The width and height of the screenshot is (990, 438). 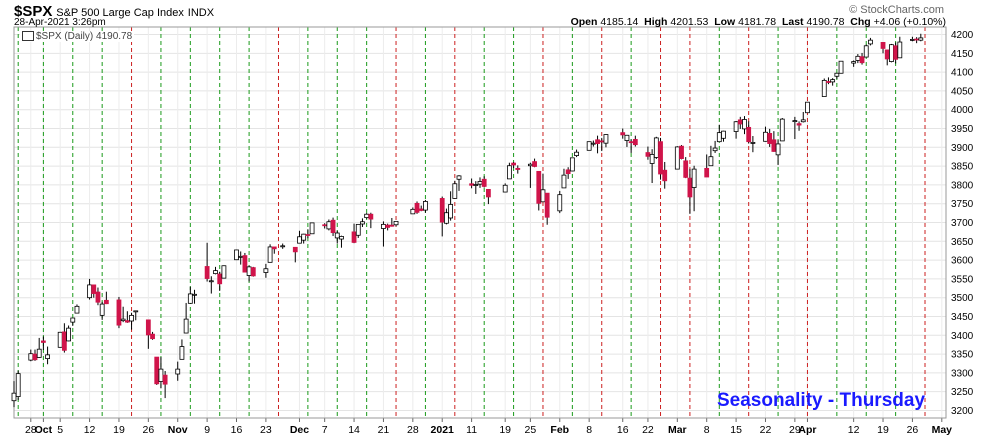 I want to click on x-tick-label: 8, so click(x=707, y=430).